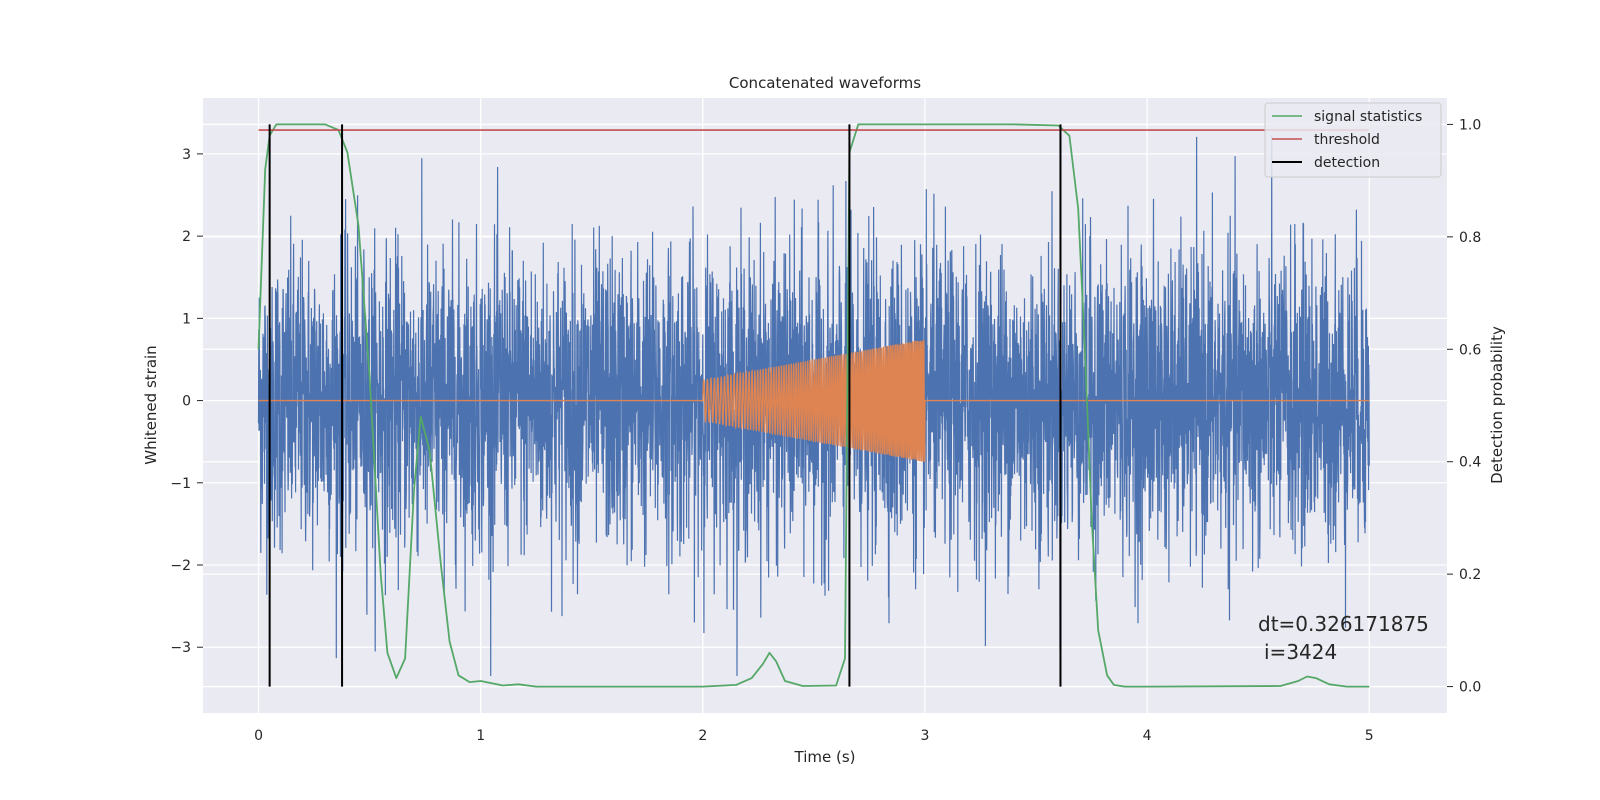 The height and width of the screenshot is (800, 1600). What do you see at coordinates (186, 237) in the screenshot?
I see `y-tick-label: 2` at bounding box center [186, 237].